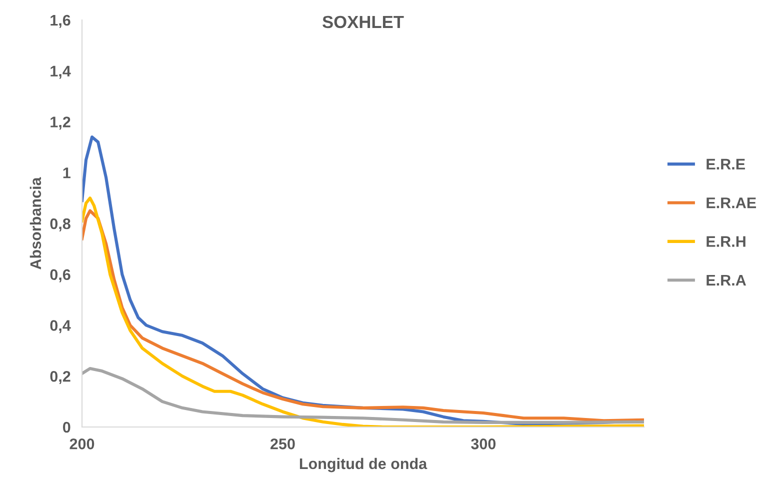  I want to click on y-tick-label: 0,8, so click(60, 225).